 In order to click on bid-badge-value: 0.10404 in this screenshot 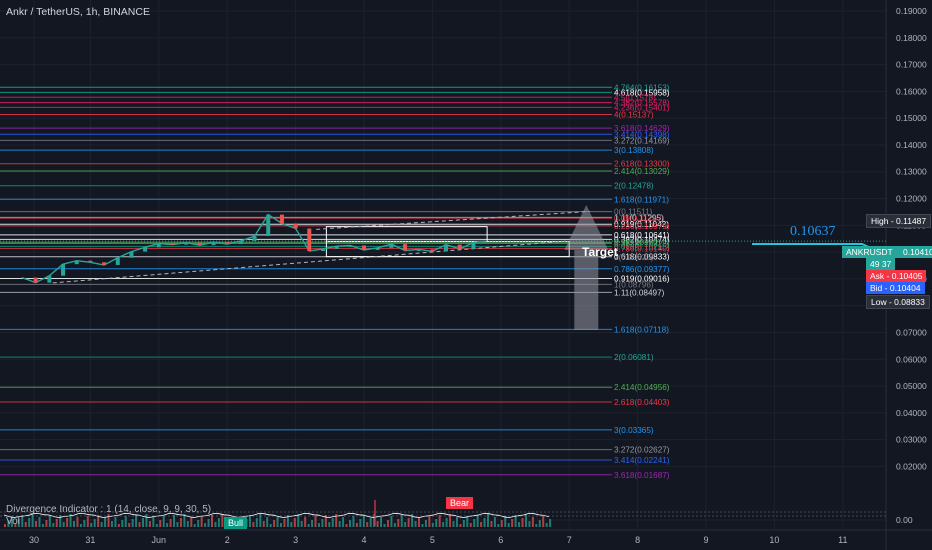, I will do `click(905, 288)`.